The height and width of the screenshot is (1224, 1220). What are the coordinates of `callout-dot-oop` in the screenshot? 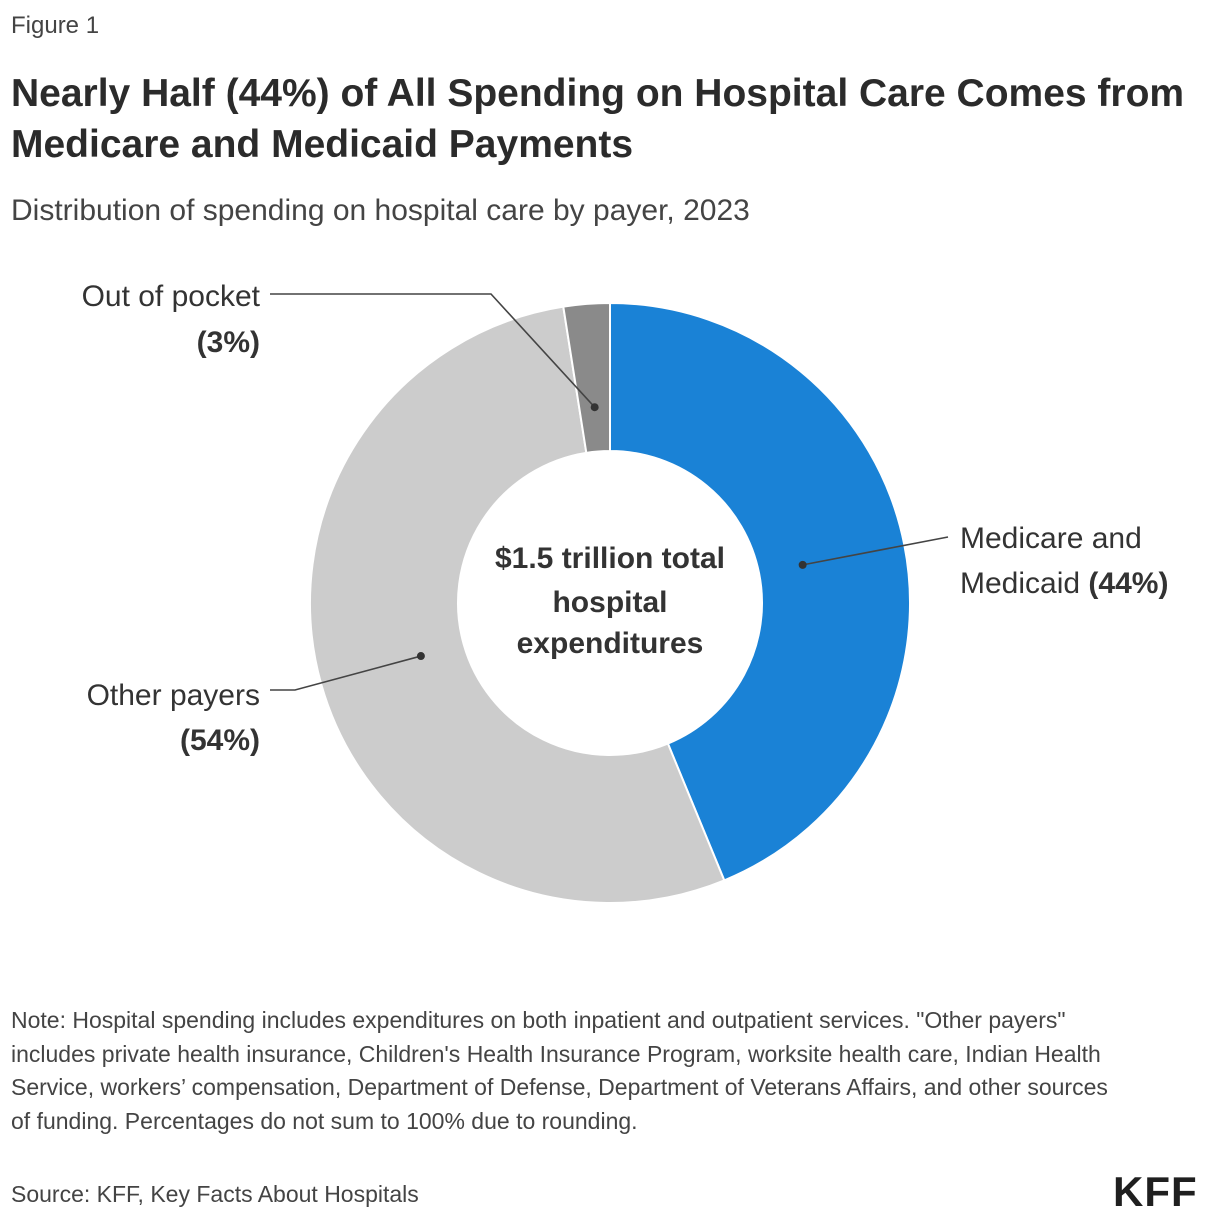 It's located at (594, 407).